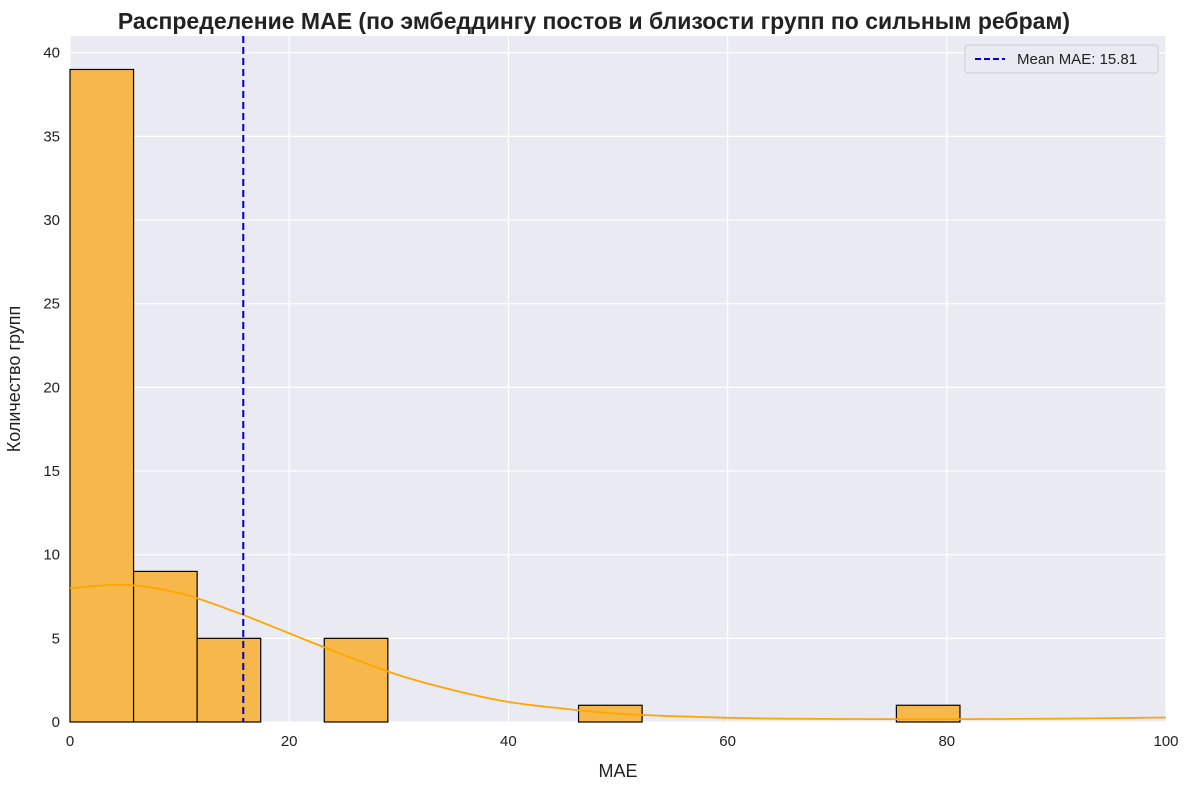 This screenshot has height=790, width=1189. What do you see at coordinates (289, 741) in the screenshot?
I see `x-tick-label: 20` at bounding box center [289, 741].